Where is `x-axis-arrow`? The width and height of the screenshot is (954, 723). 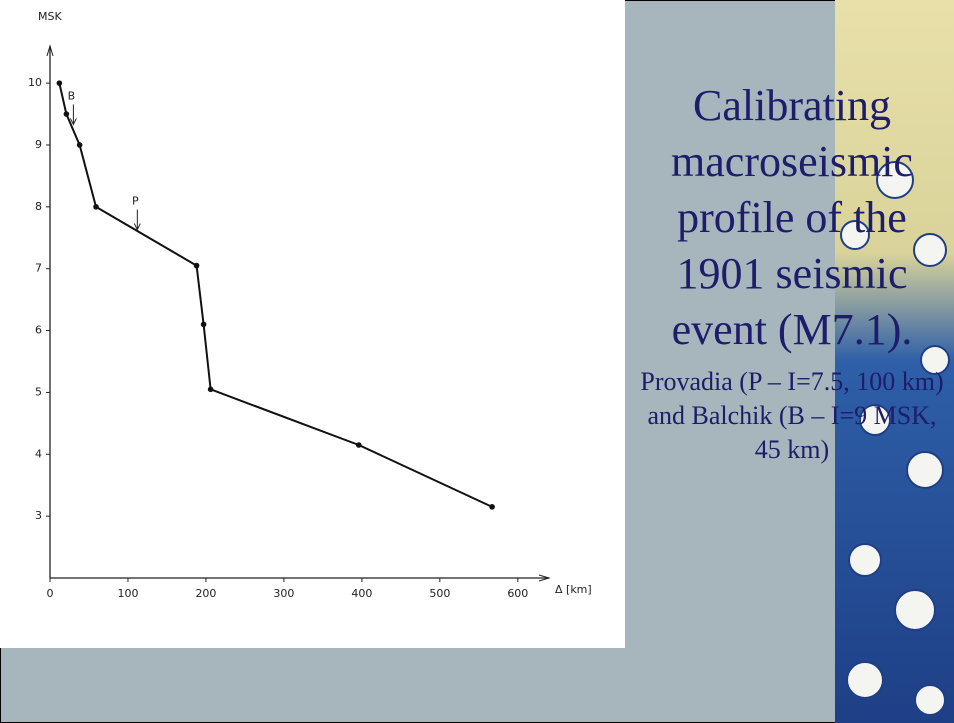
x-axis-arrow is located at coordinates (544, 578).